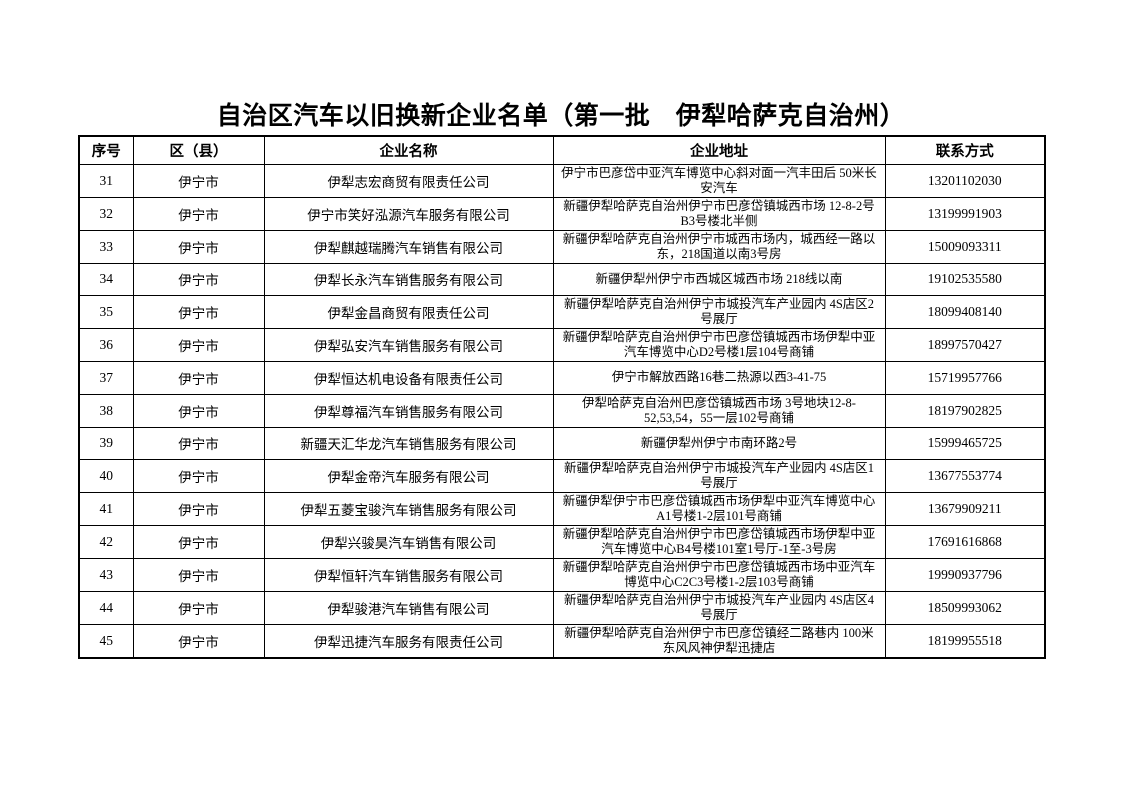  I want to click on cell-company-address: 新疆伊犁哈萨克自治州伊宁市巴彦岱镇经二路巷内 100米东风风神伊犁迅捷店, so click(719, 641).